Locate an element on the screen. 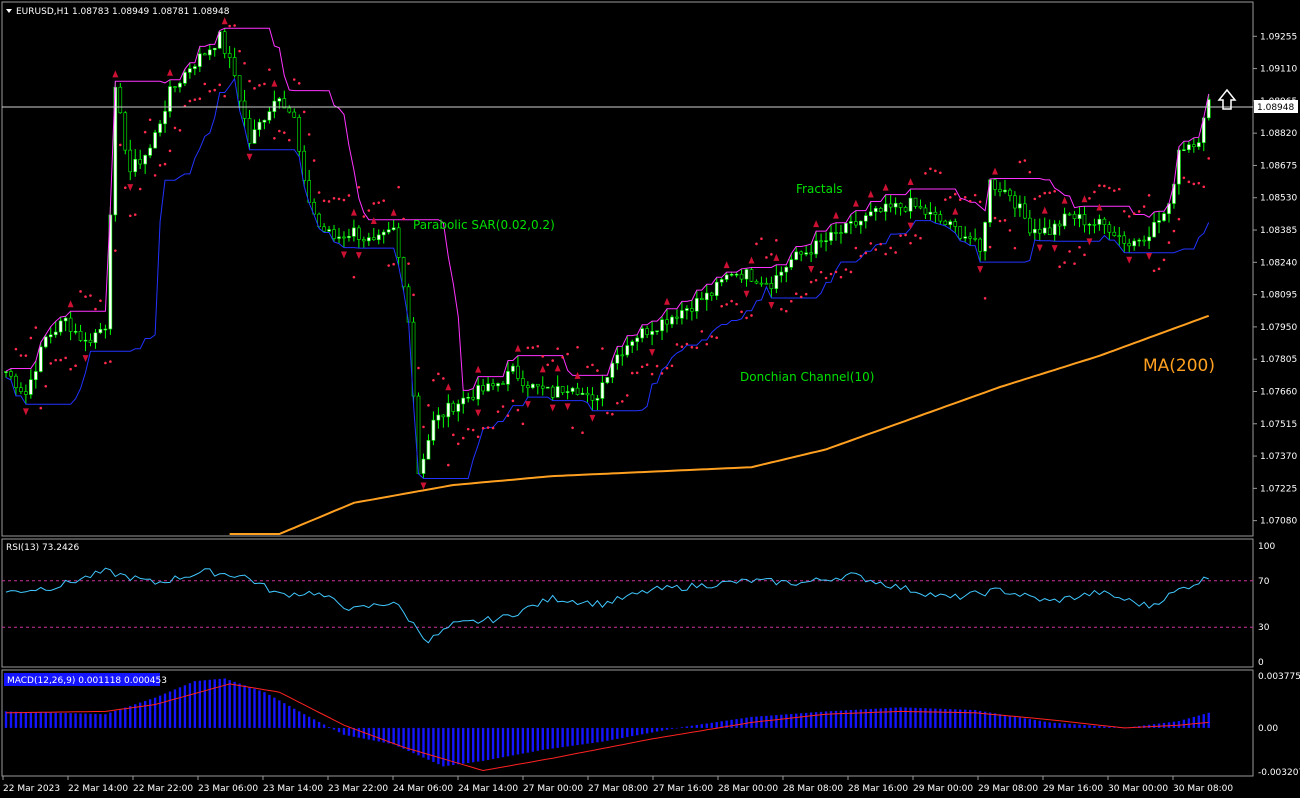 This screenshot has width=1300, height=798. x-tick-label: 28 Mar 08:00 is located at coordinates (813, 789).